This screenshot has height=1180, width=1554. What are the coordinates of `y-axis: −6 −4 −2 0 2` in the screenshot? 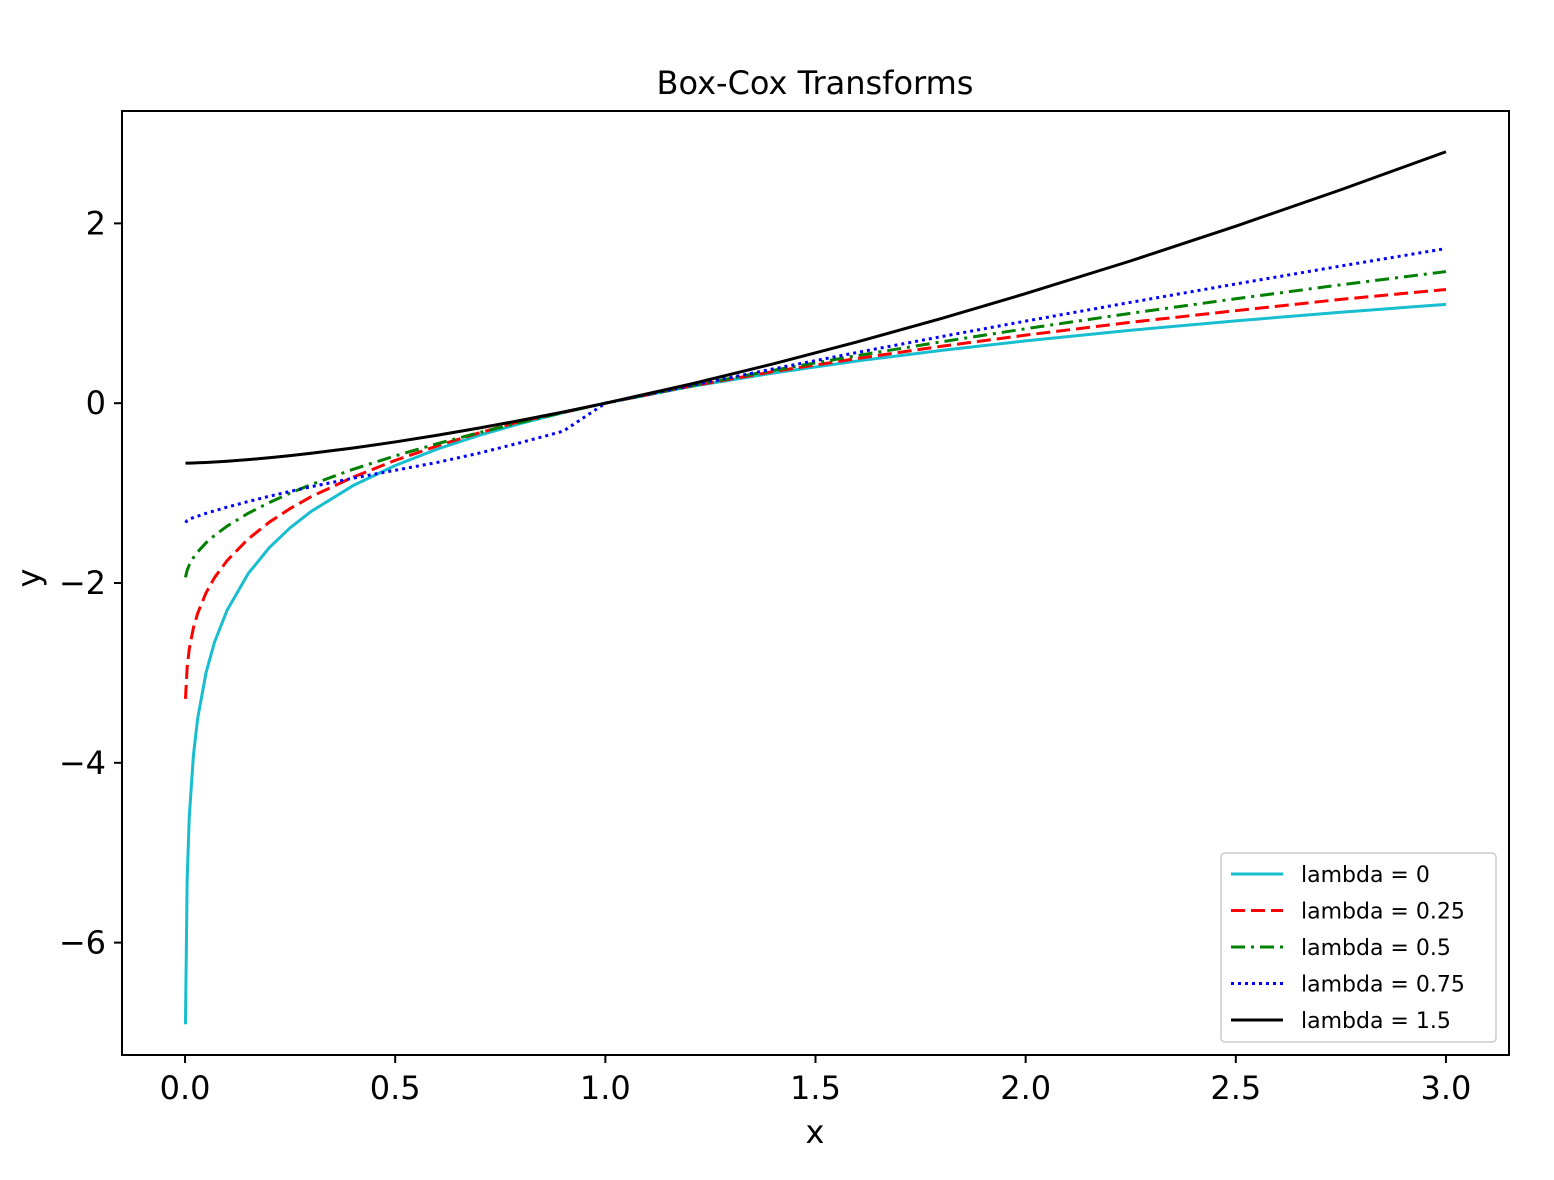 It's located at (90, 583).